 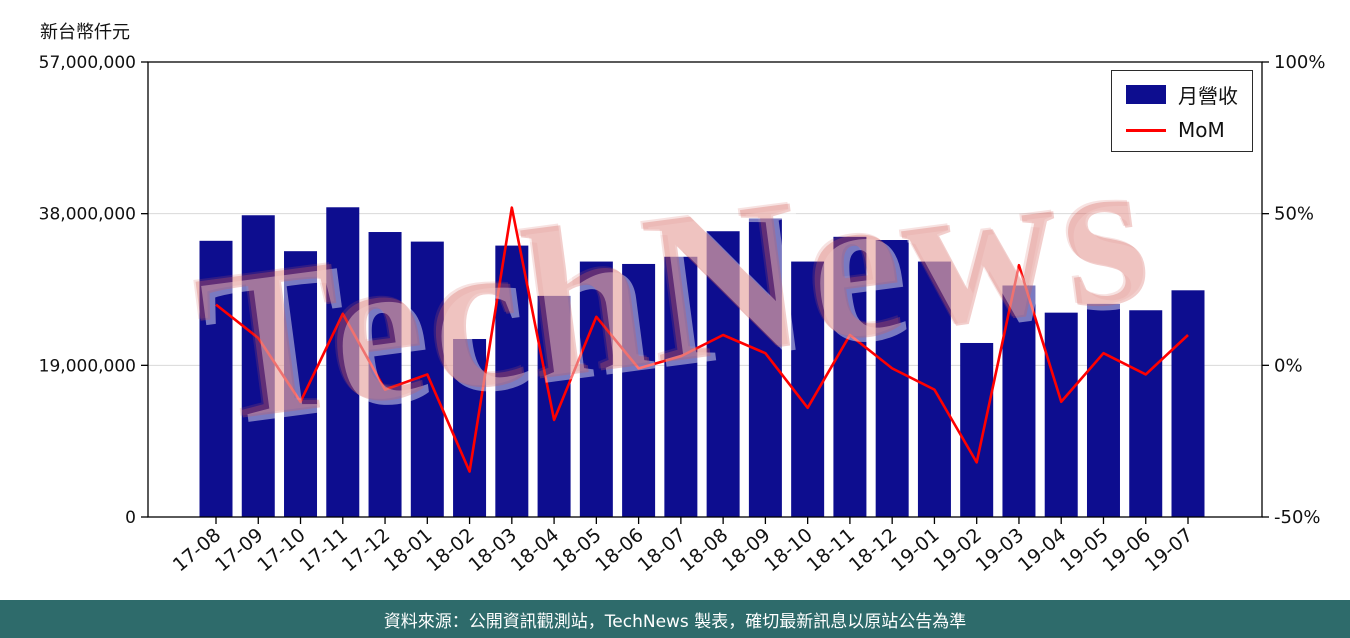 What do you see at coordinates (1208, 96) in the screenshot?
I see `legend-label-revenue: 月營收` at bounding box center [1208, 96].